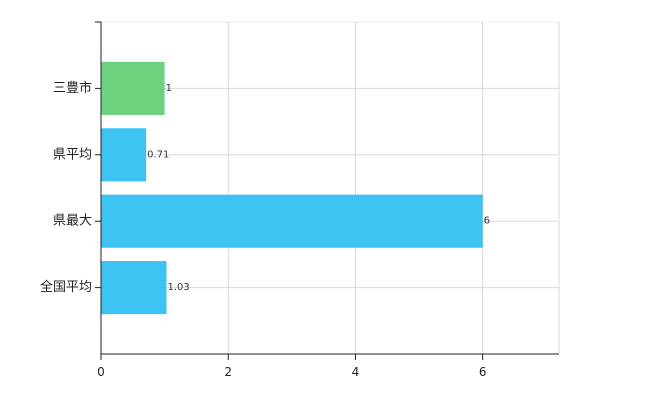 This screenshot has width=650, height=404. I want to click on category-label-2: 県最大, so click(72, 221).